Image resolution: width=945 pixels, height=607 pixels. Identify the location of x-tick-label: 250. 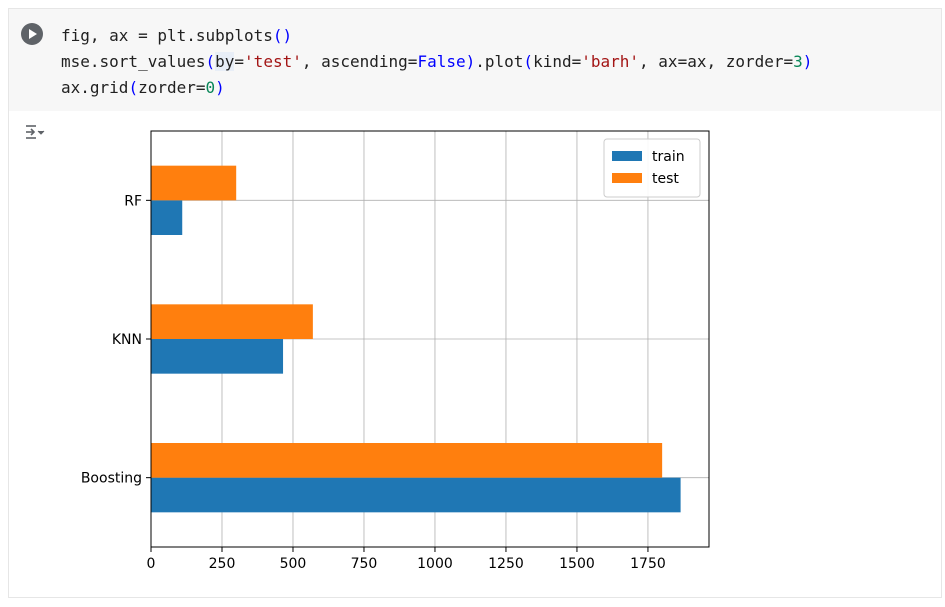
(222, 564).